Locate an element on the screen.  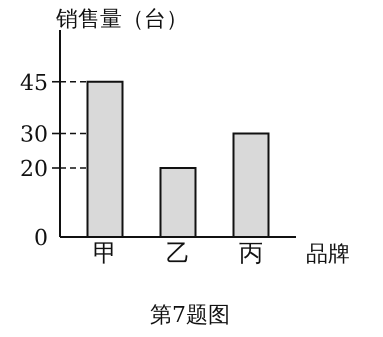
y-tick-label: 0 is located at coordinates (41, 238).